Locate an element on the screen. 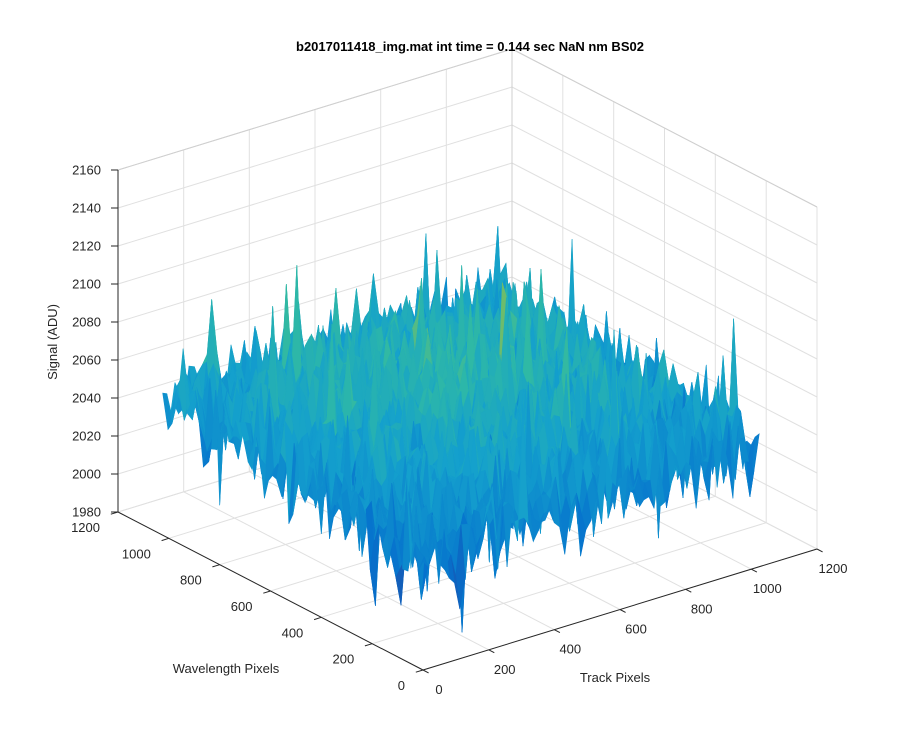 This screenshot has width=900, height=750. z-tick-label: 2000 is located at coordinates (86, 474).